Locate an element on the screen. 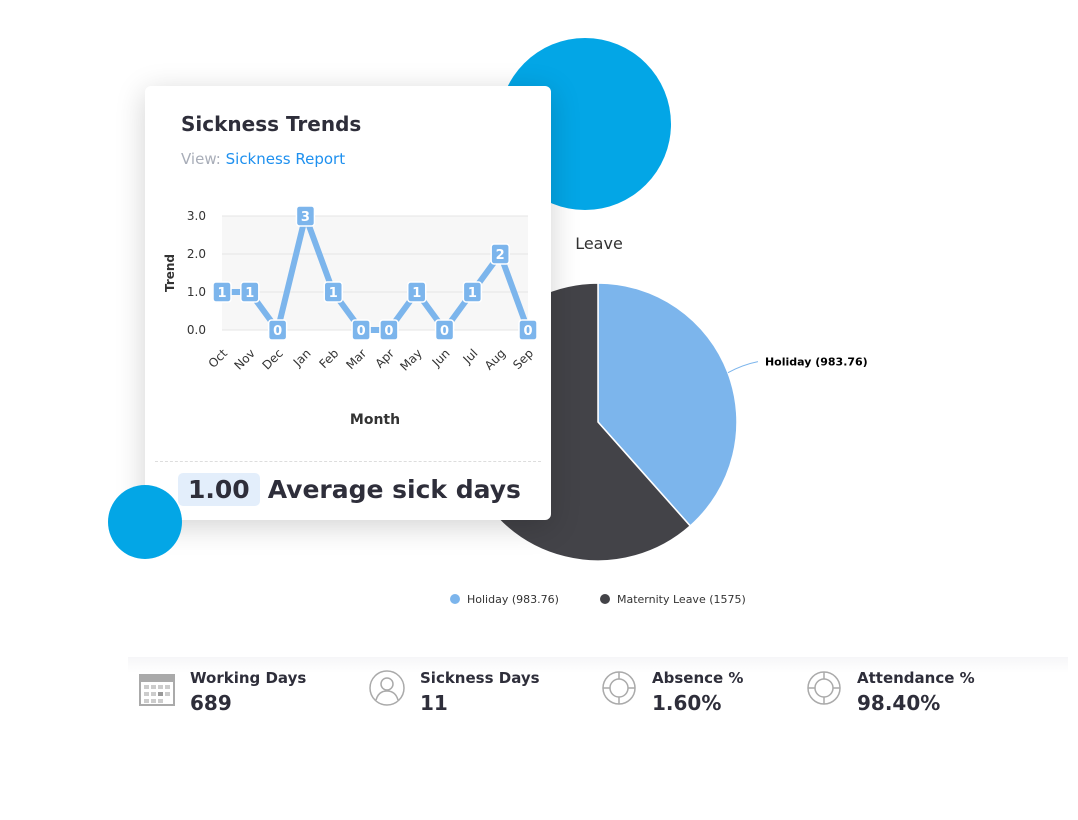 The image size is (1078, 820). data-label-connector is located at coordinates (743, 367).